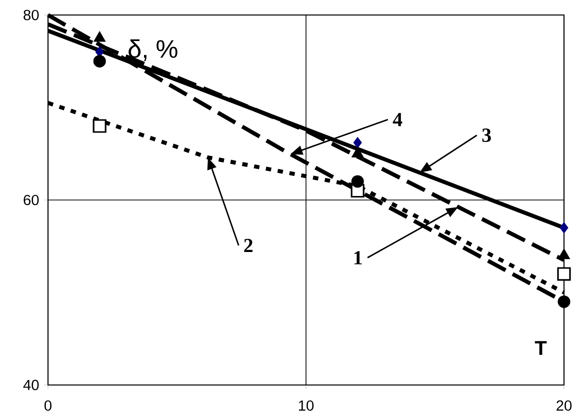 This screenshot has height=416, width=585. I want to click on y-tick-label: 80, so click(31, 15).